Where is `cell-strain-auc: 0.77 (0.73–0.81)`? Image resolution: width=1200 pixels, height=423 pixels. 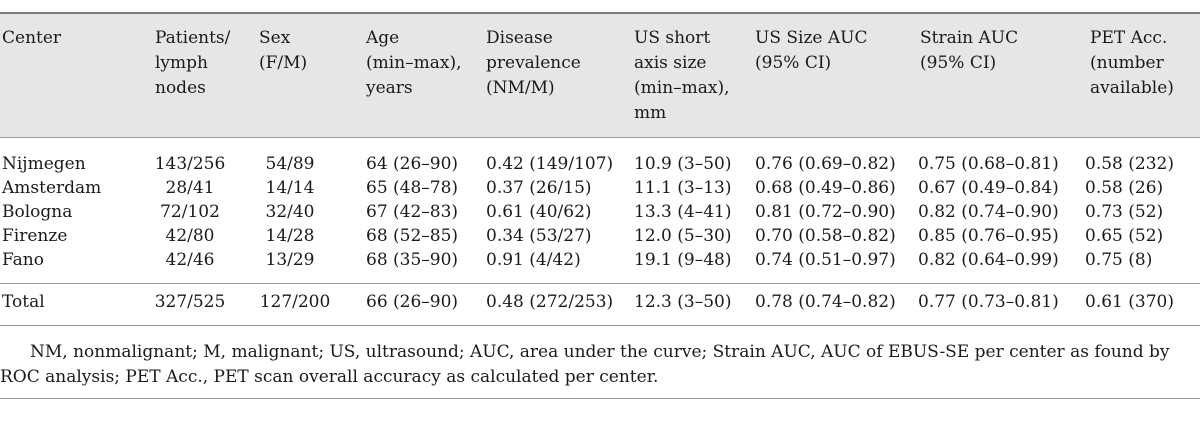
cell-strain-auc: 0.77 (0.73–0.81) is located at coordinates (988, 302).